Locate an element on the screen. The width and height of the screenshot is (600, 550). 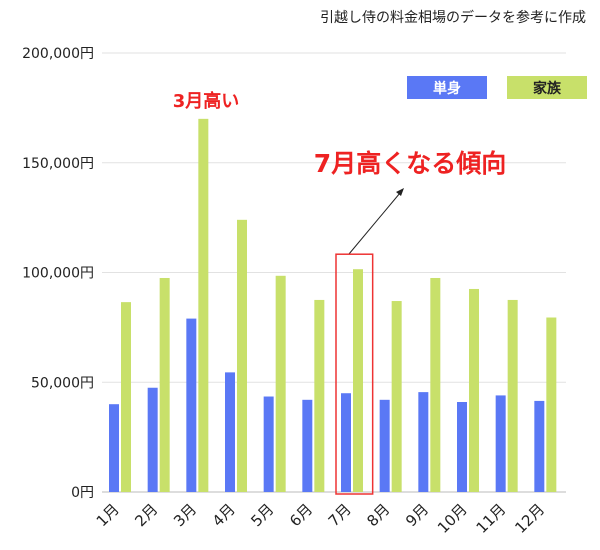
legend-swatch-single is located at coordinates (447, 87).